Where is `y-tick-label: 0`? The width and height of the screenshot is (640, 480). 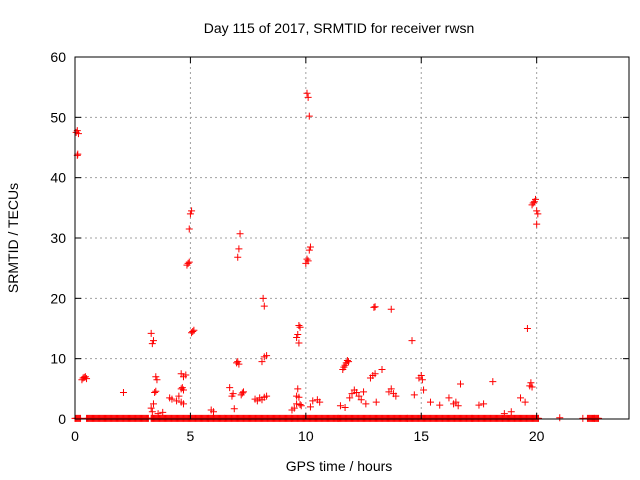 y-tick-label: 0 is located at coordinates (62, 419).